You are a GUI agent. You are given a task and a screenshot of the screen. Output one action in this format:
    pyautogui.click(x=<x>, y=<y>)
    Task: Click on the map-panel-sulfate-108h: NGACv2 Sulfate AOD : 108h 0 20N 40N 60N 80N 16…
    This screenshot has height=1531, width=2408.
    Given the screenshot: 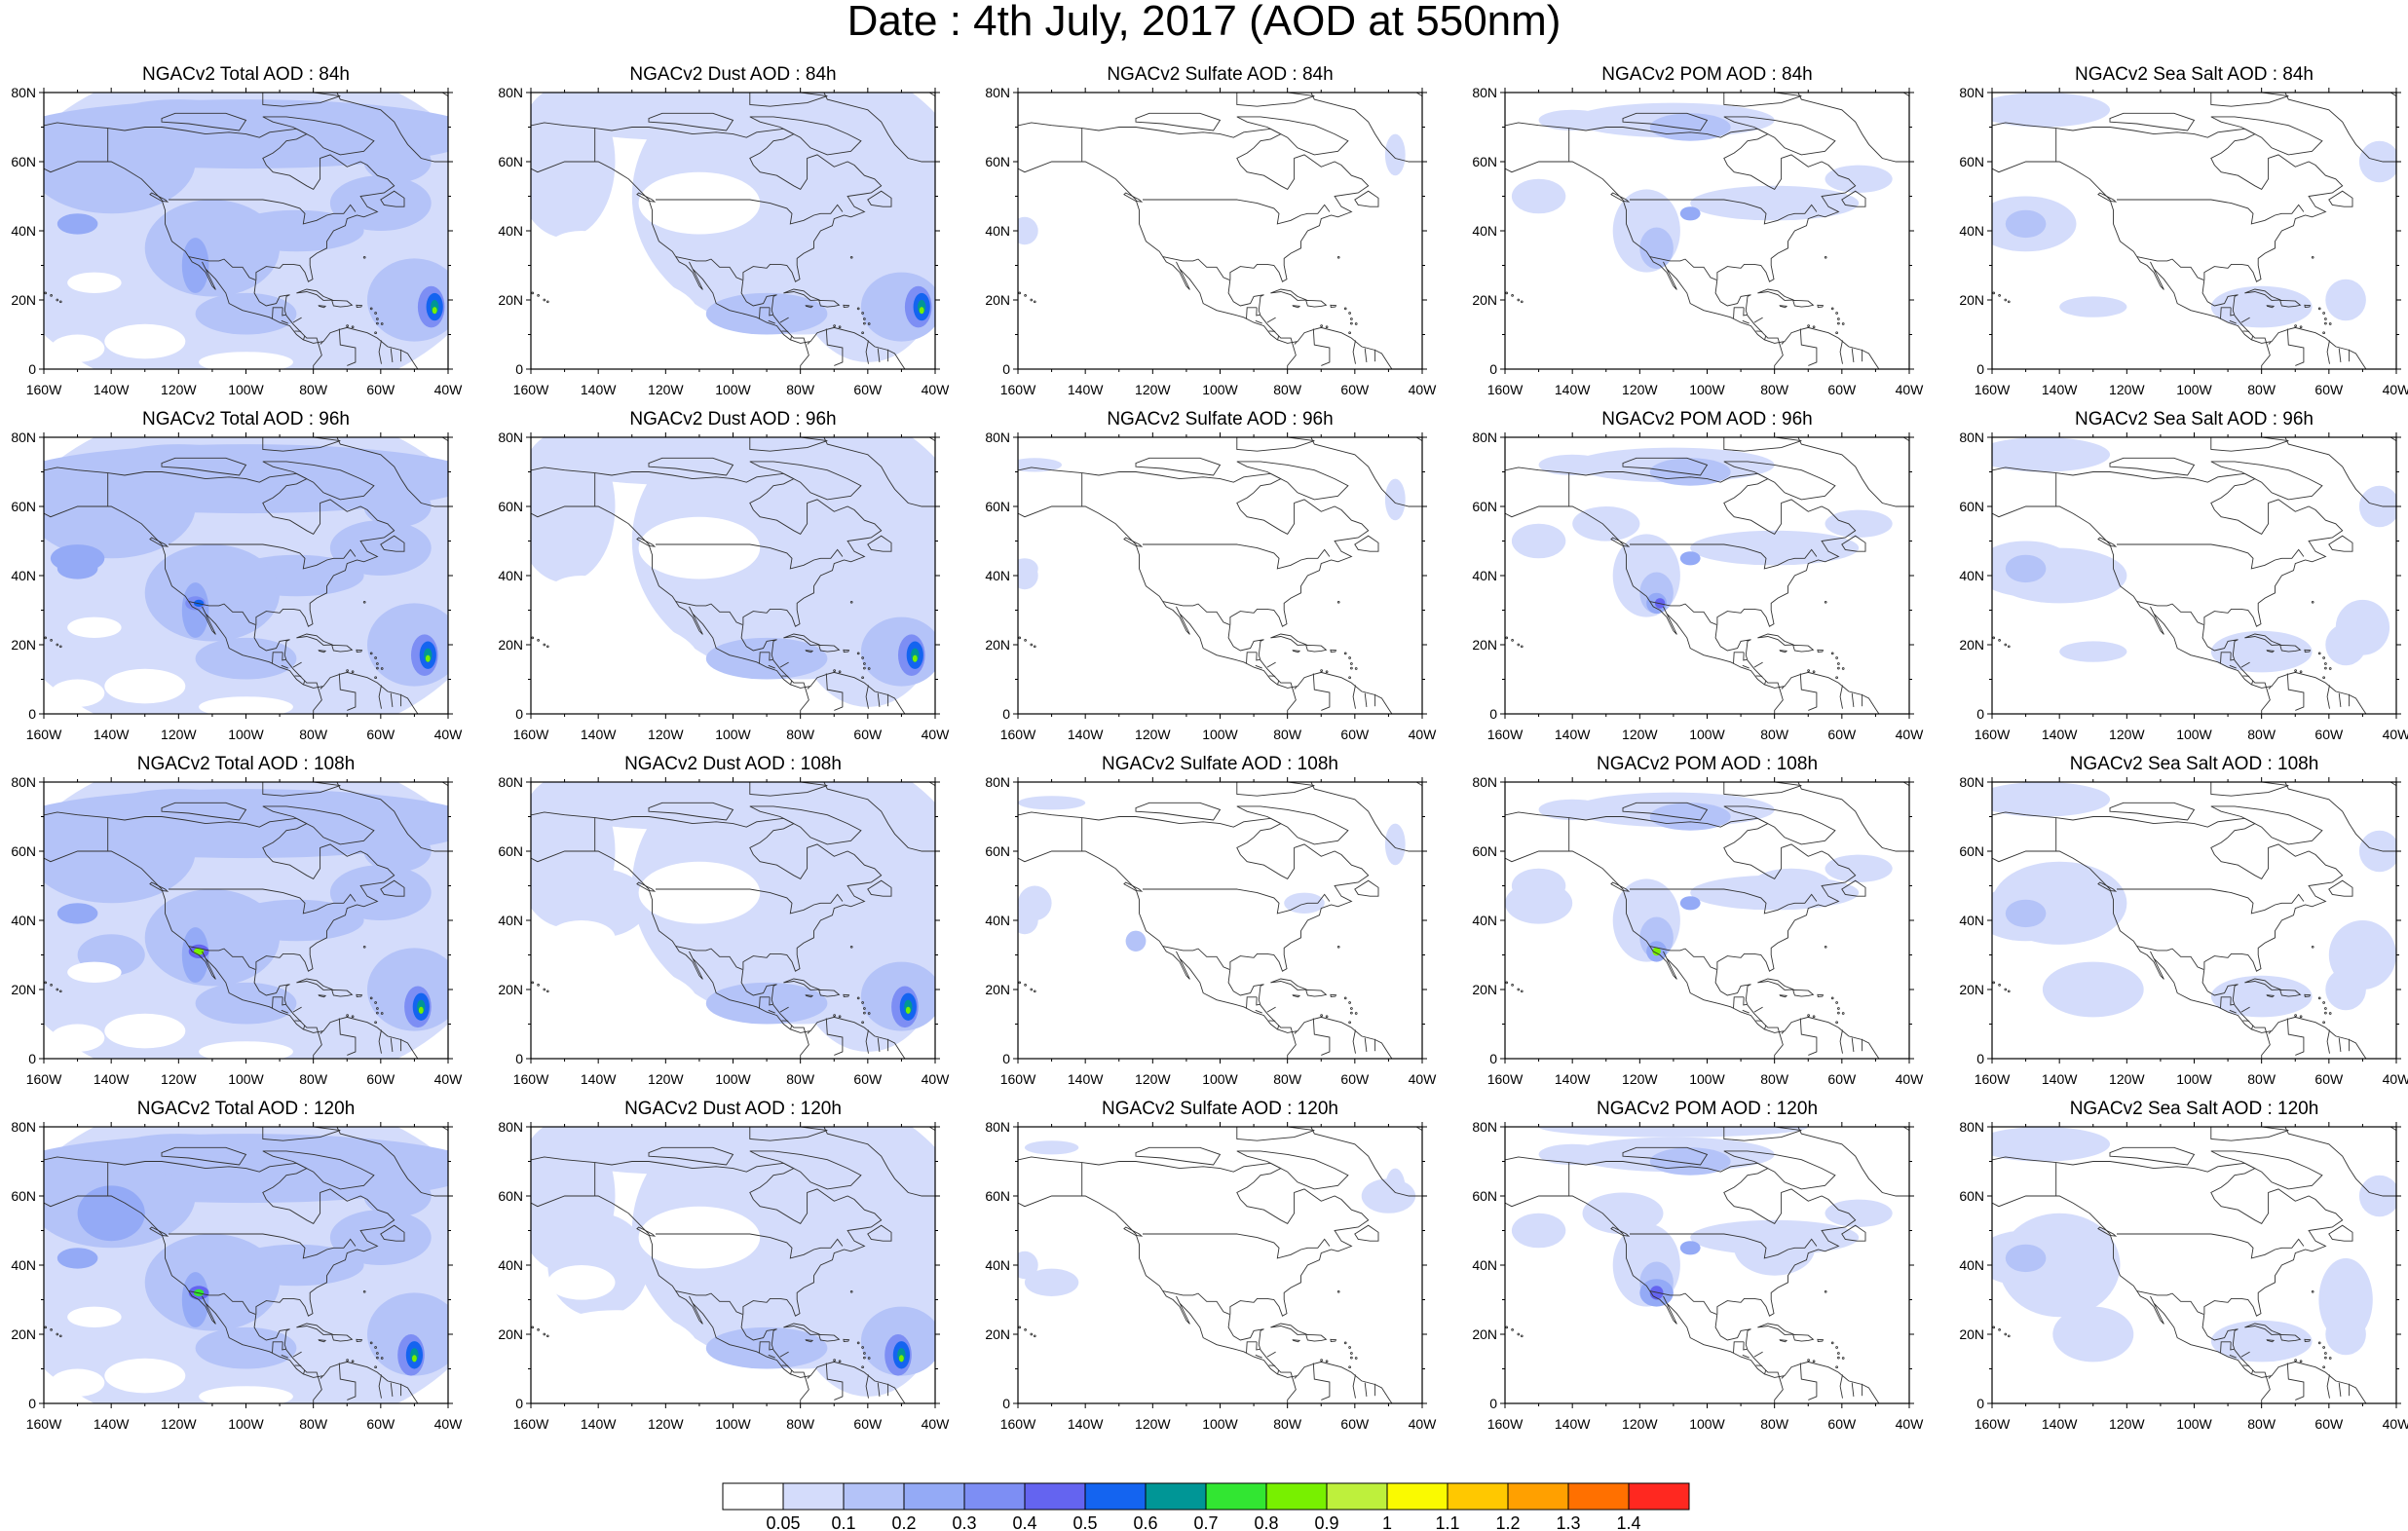 What is the action you would take?
    pyautogui.click(x=1222, y=925)
    